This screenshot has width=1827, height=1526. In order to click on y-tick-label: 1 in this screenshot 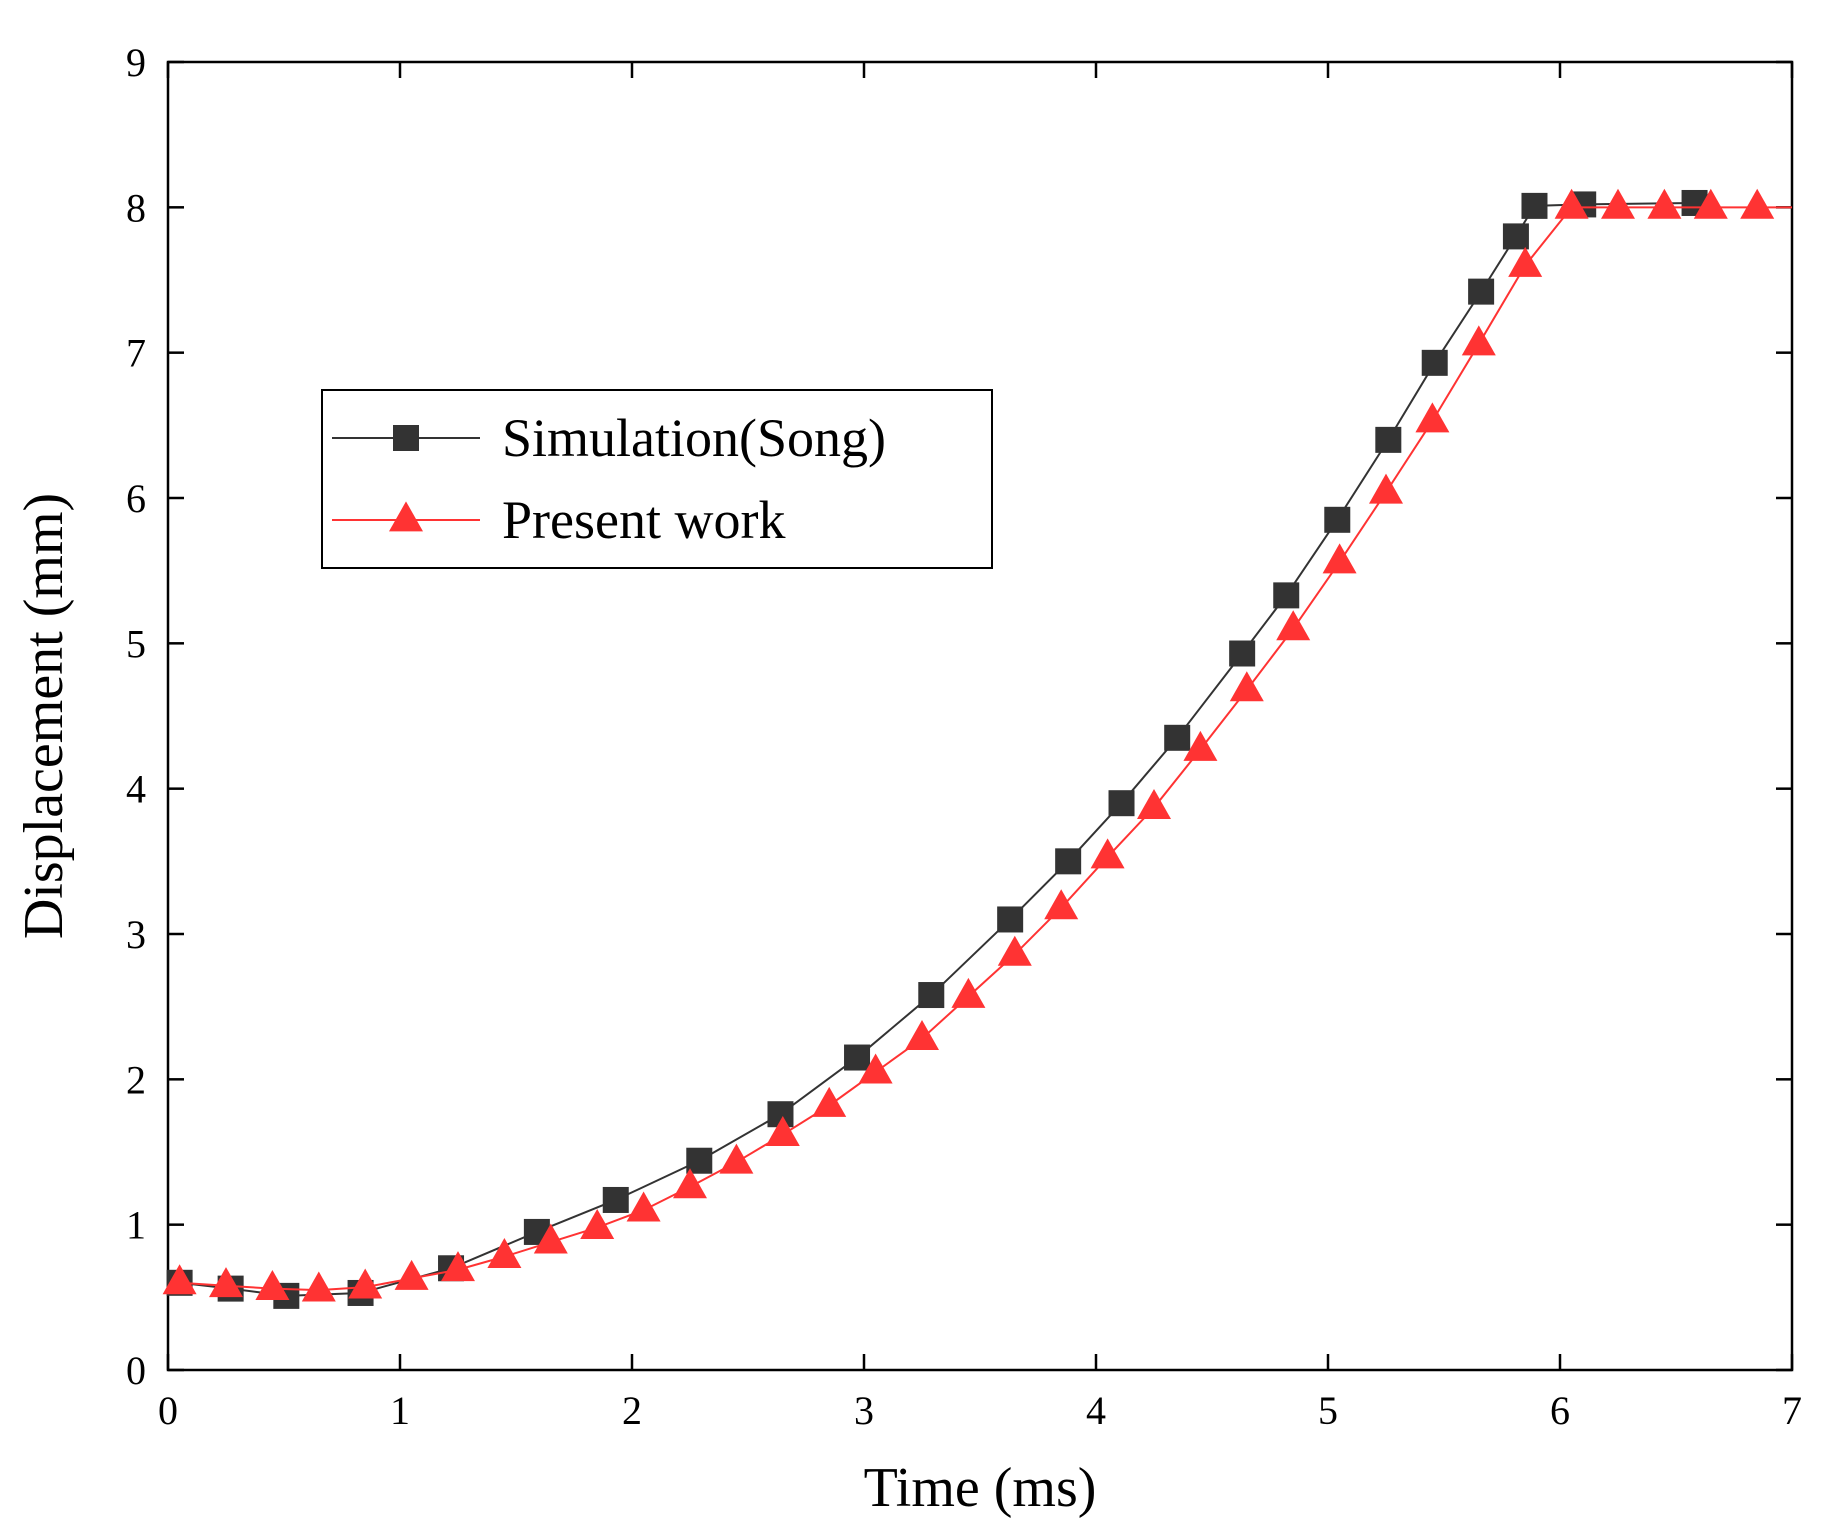, I will do `click(136, 1225)`.